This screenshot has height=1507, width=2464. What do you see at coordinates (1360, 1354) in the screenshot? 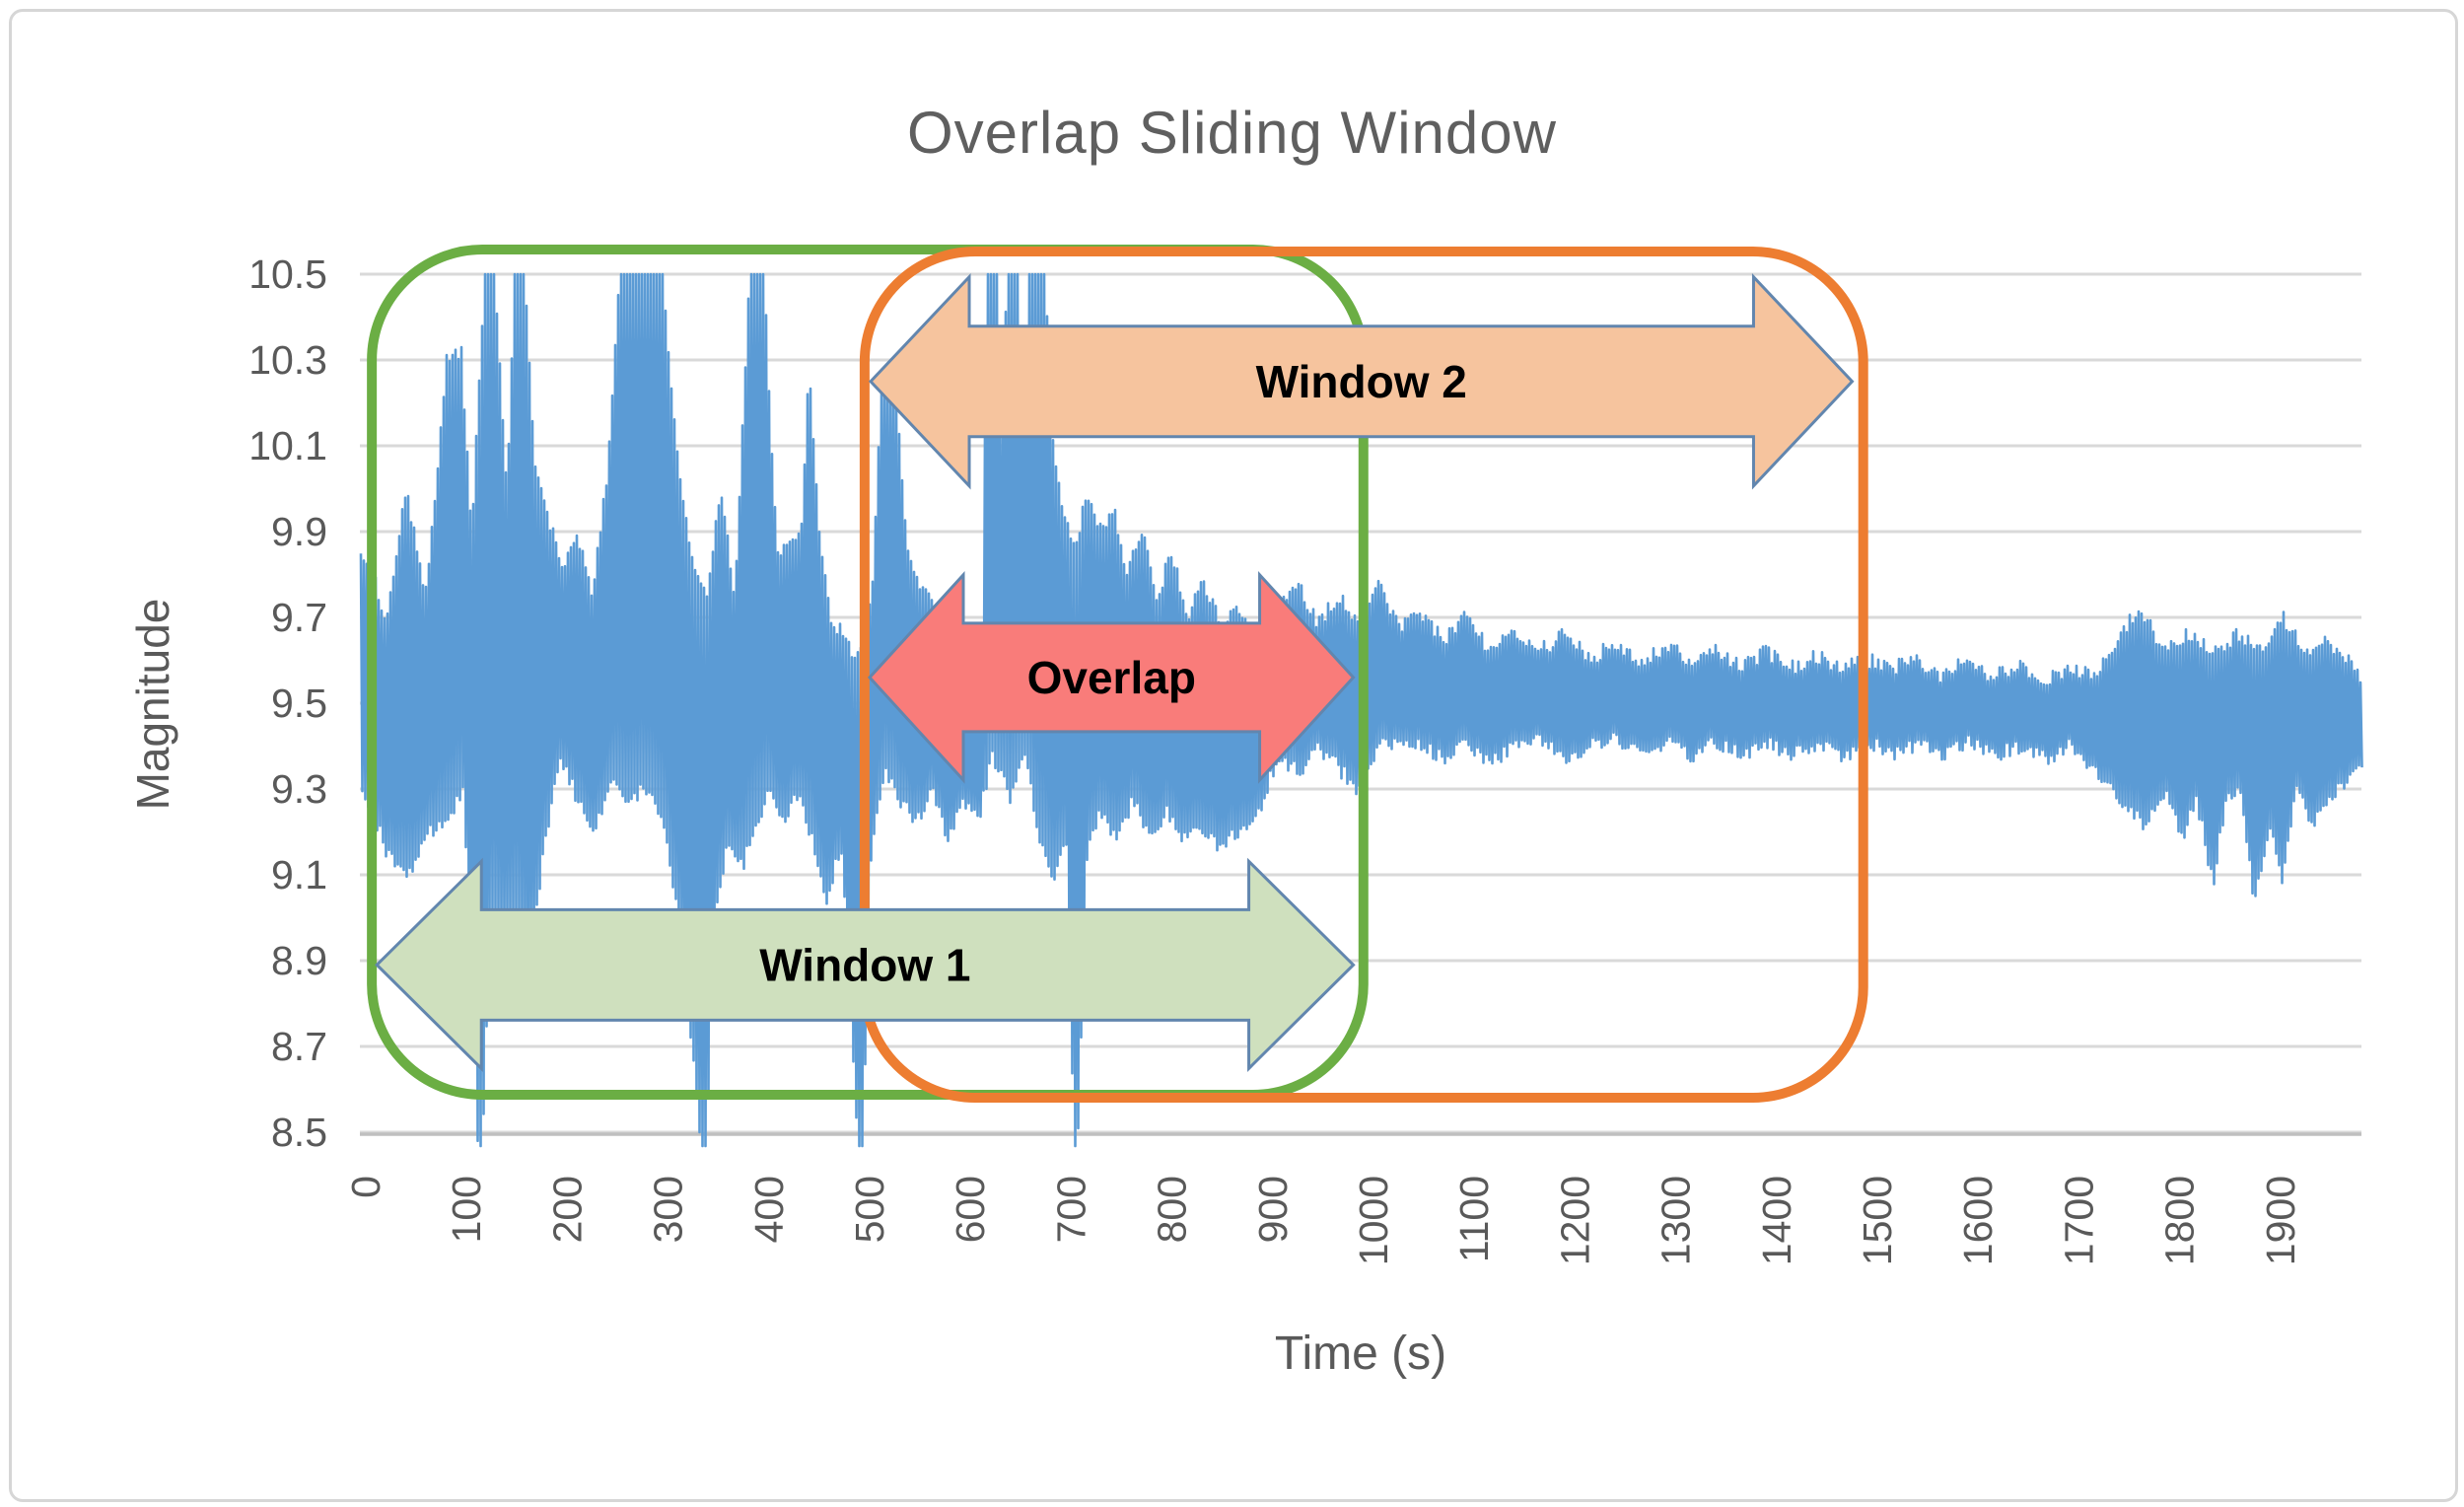
I see `x-axis-title: Time (s)` at bounding box center [1360, 1354].